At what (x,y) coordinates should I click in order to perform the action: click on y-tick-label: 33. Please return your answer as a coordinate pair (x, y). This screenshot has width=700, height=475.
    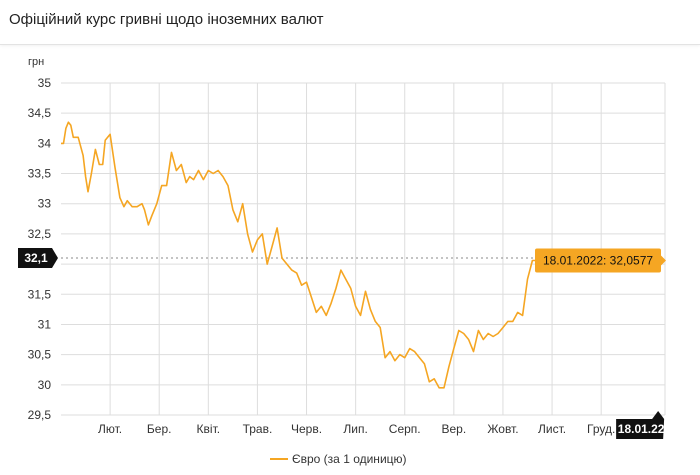
    Looking at the image, I should click on (45, 204).